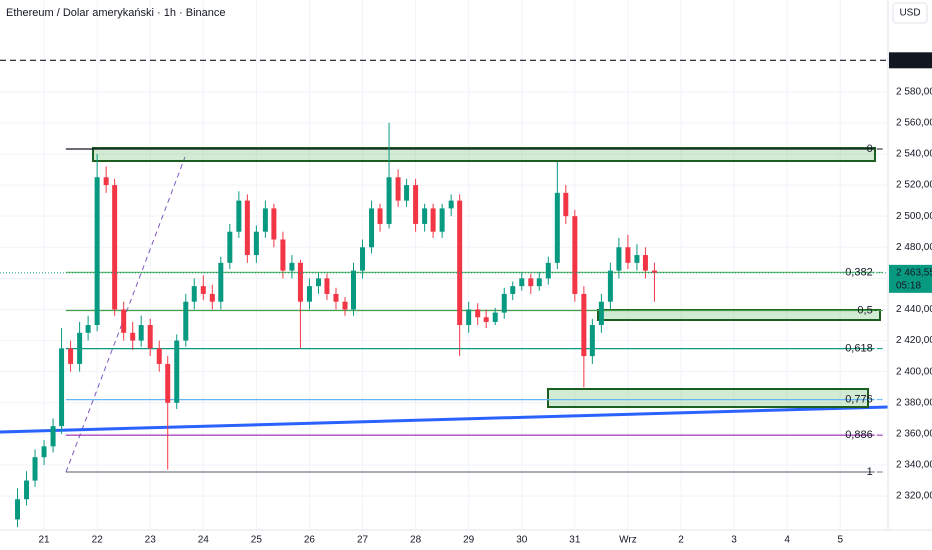  What do you see at coordinates (484, 154) in the screenshot?
I see `supply-zone` at bounding box center [484, 154].